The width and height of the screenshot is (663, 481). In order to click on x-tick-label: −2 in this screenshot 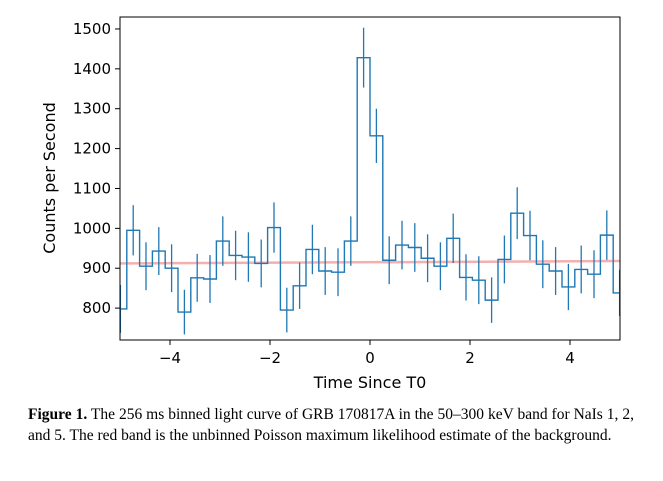, I will do `click(270, 358)`.